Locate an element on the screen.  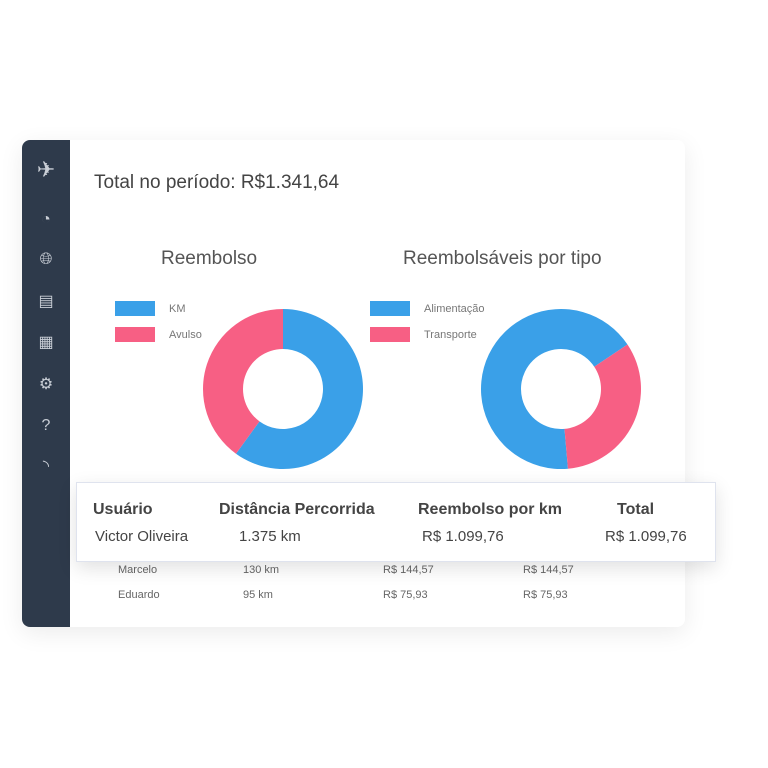
header-rate: Reembolso por km is located at coordinates (490, 509).